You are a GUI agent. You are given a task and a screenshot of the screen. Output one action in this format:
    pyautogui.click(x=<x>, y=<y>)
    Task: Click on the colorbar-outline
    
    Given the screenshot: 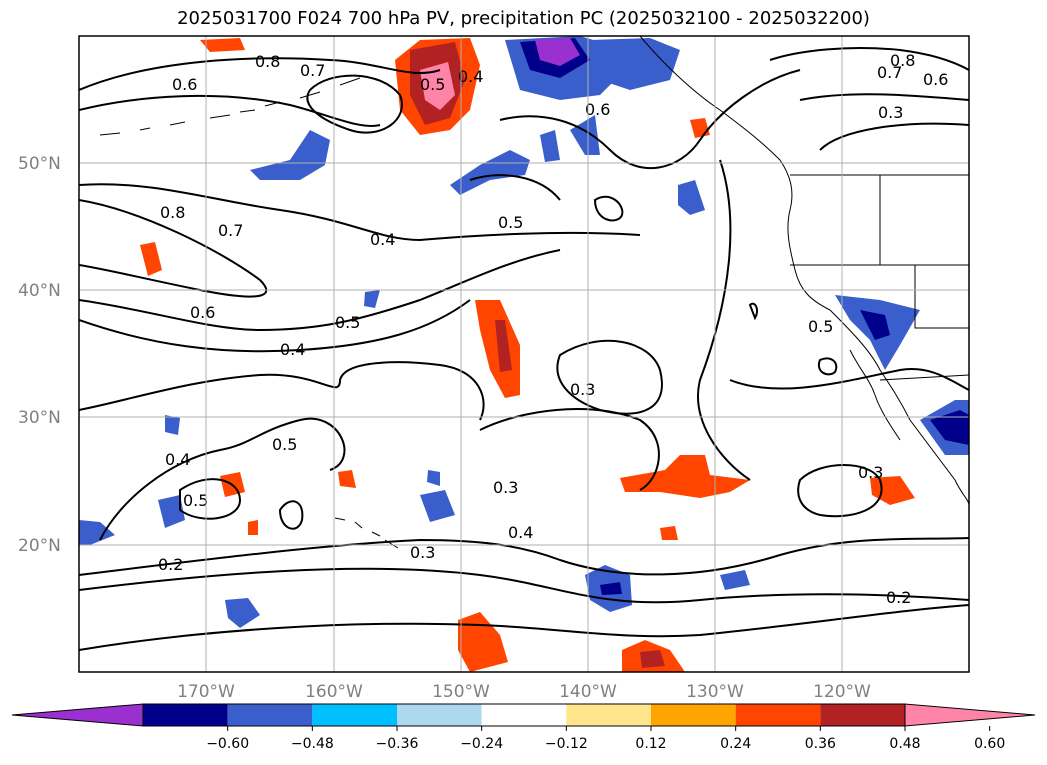 What is the action you would take?
    pyautogui.click(x=524, y=715)
    